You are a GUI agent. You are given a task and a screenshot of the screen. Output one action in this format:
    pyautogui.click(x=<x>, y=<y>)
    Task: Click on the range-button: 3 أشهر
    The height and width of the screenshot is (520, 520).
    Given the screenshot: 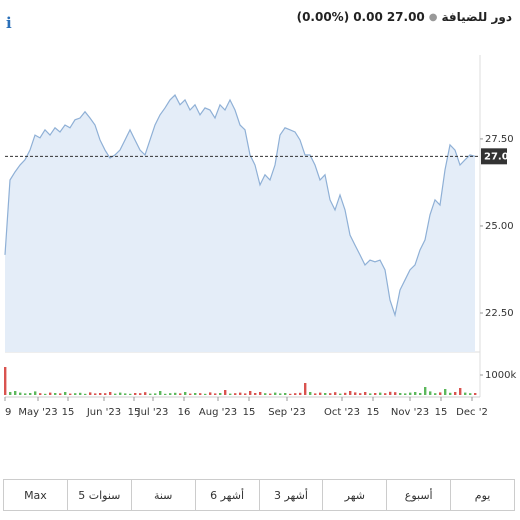 What is the action you would take?
    pyautogui.click(x=292, y=495)
    